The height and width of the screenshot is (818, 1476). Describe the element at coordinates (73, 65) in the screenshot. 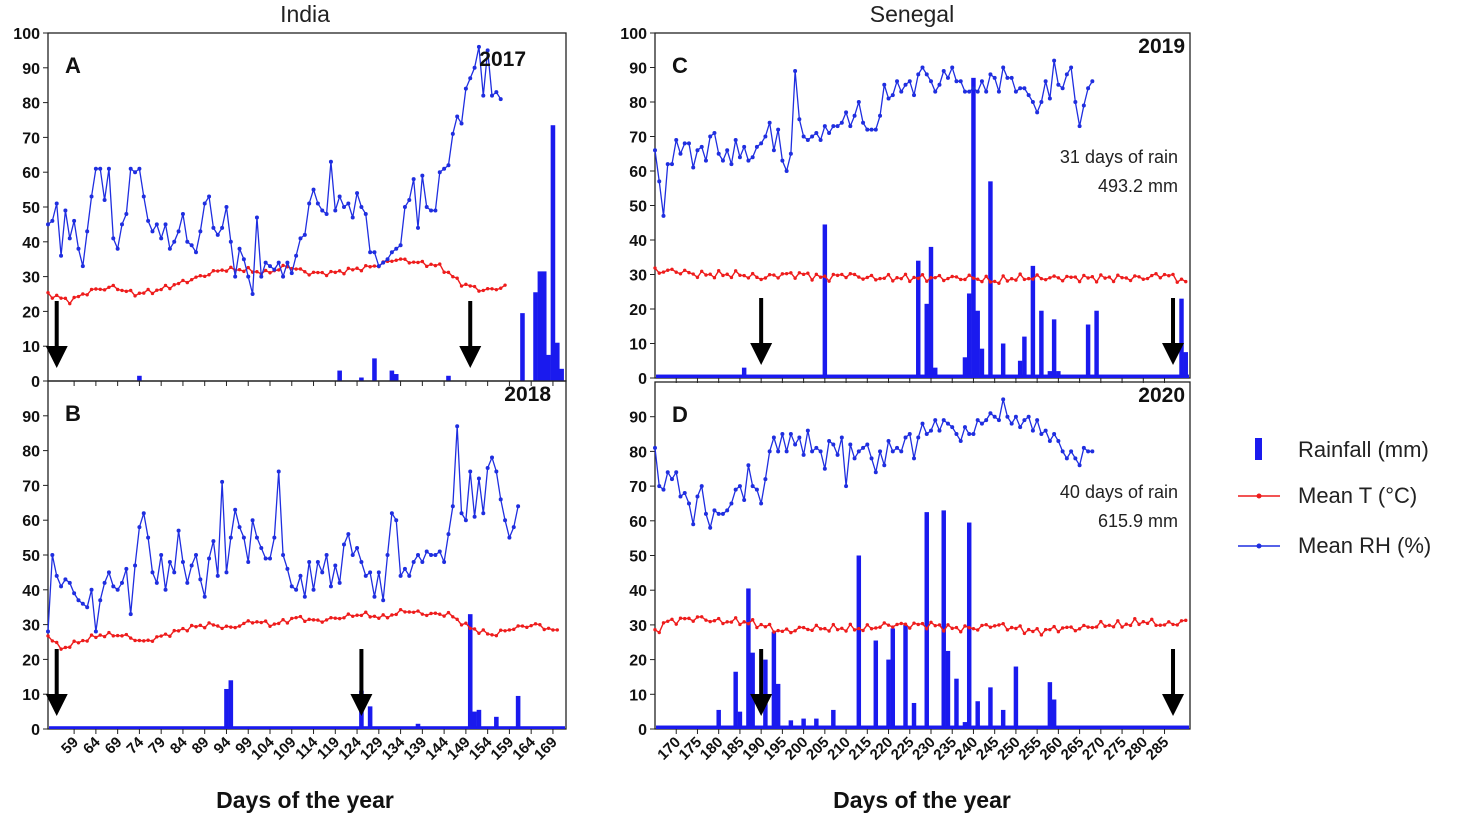

I see `panel-letter: A` at that location.